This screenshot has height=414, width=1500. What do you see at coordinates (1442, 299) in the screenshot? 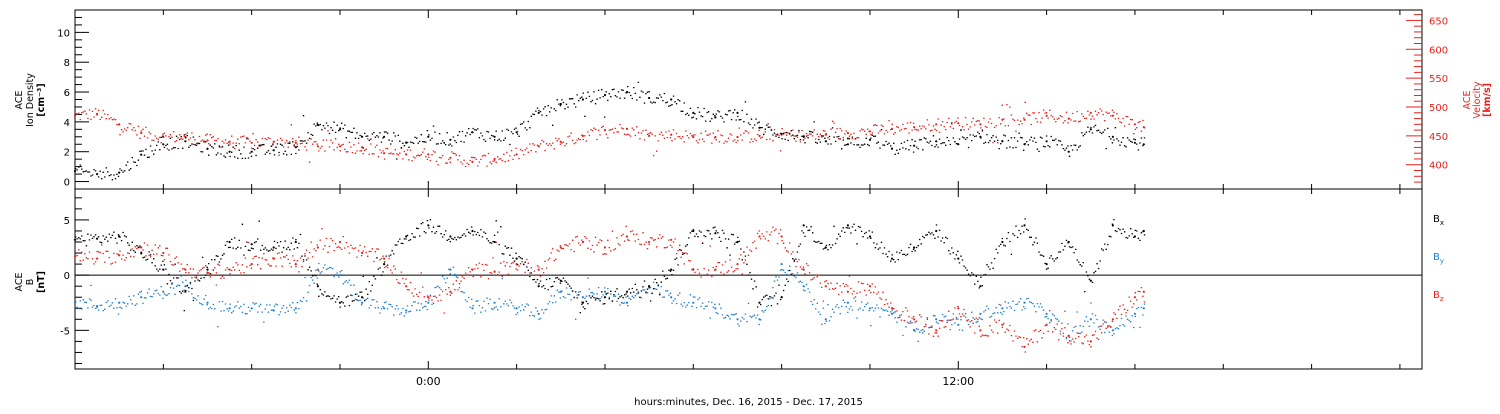
I see `legend-z-sub: z` at bounding box center [1442, 299].